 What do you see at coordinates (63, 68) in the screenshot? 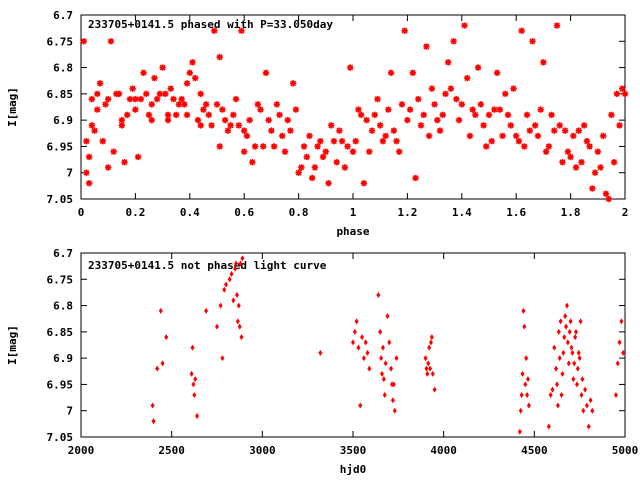
I see `phased-y-tick-label: 6.8` at bounding box center [63, 68].